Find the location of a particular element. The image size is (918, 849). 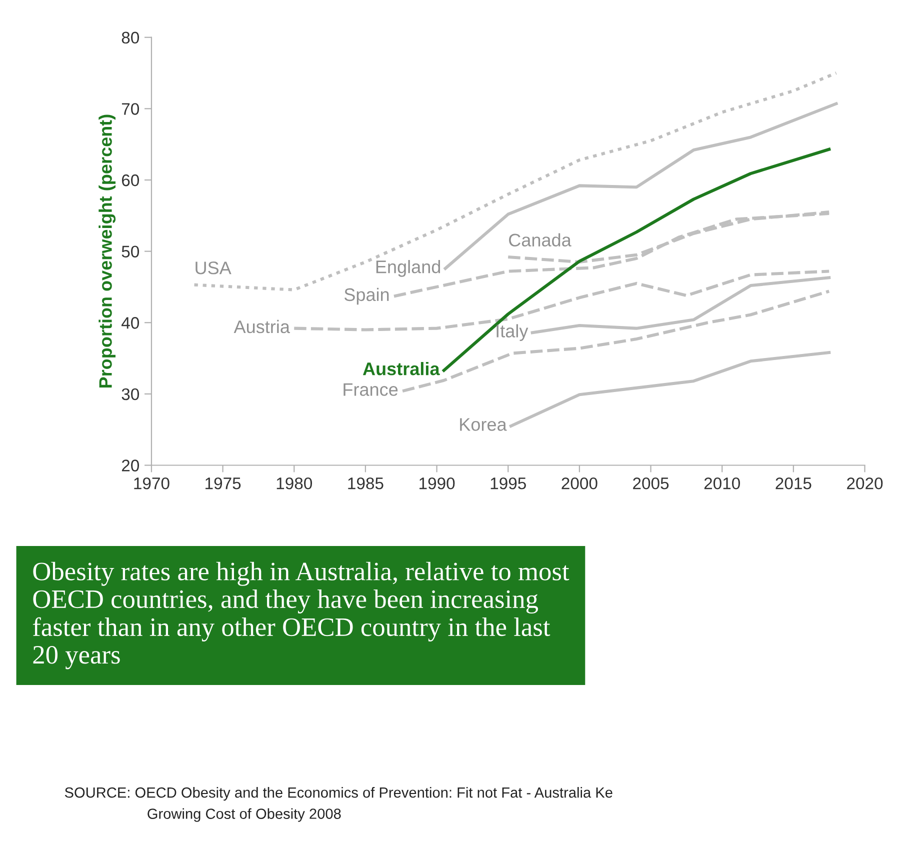

series-label: Australia is located at coordinates (401, 369).